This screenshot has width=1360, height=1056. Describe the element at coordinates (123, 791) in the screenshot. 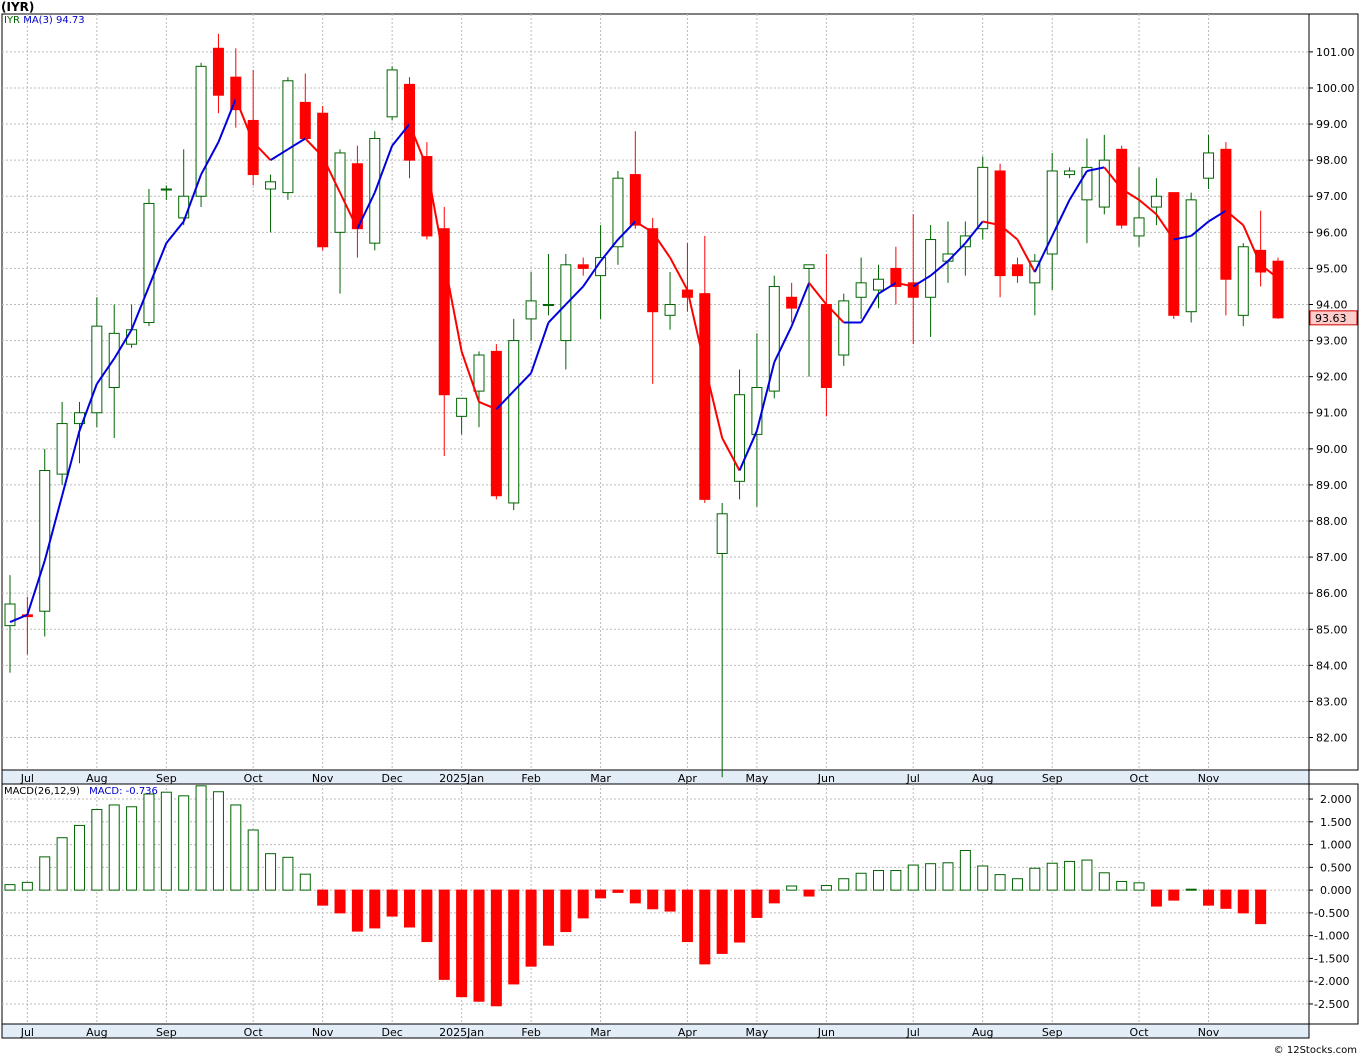

I see `macd-legend-value: MACD: -0.736` at that location.